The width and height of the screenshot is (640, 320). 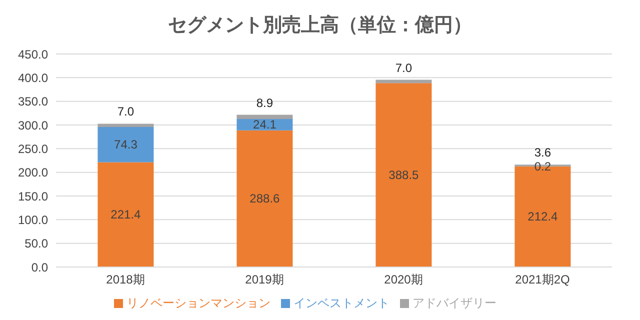 What do you see at coordinates (542, 279) in the screenshot?
I see `x-tick-label: 2021期2Q` at bounding box center [542, 279].